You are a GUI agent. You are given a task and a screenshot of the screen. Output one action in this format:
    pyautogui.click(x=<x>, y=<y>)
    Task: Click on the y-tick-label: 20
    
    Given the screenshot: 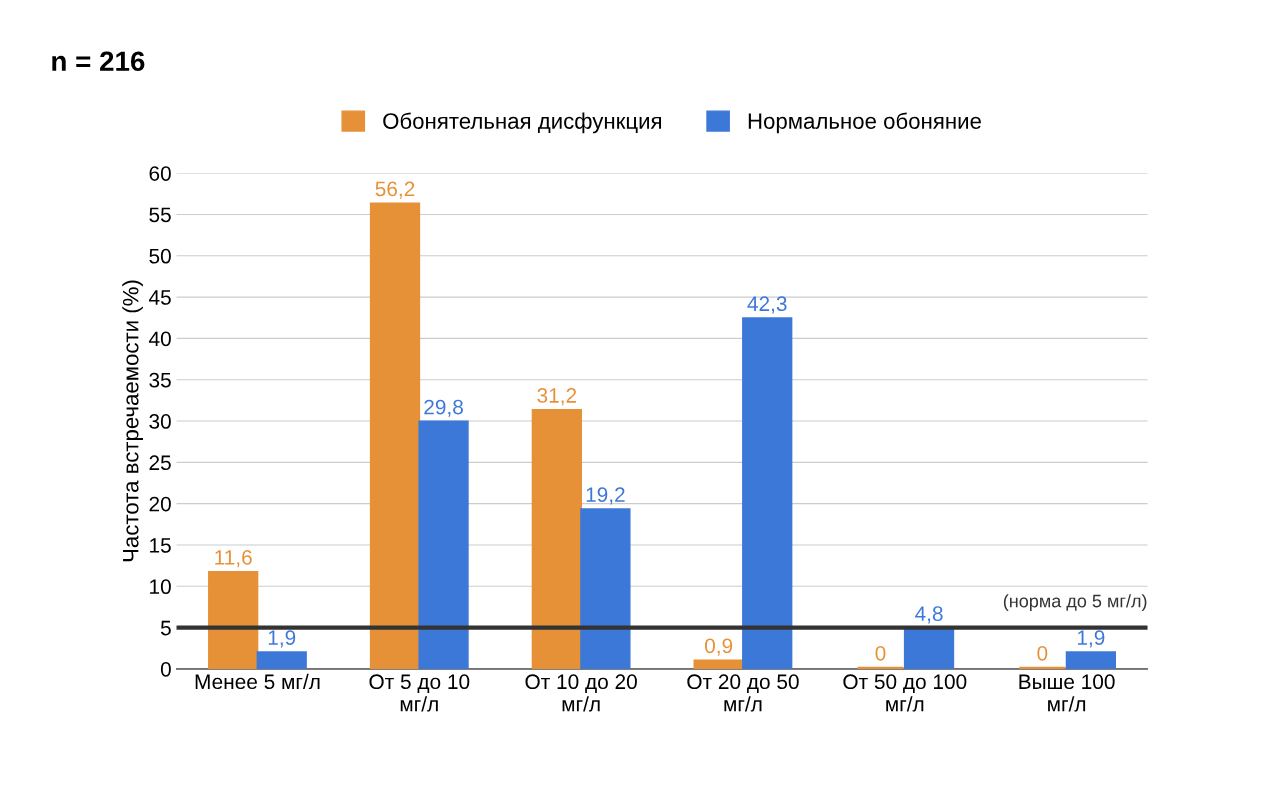 What is the action you would take?
    pyautogui.click(x=160, y=504)
    